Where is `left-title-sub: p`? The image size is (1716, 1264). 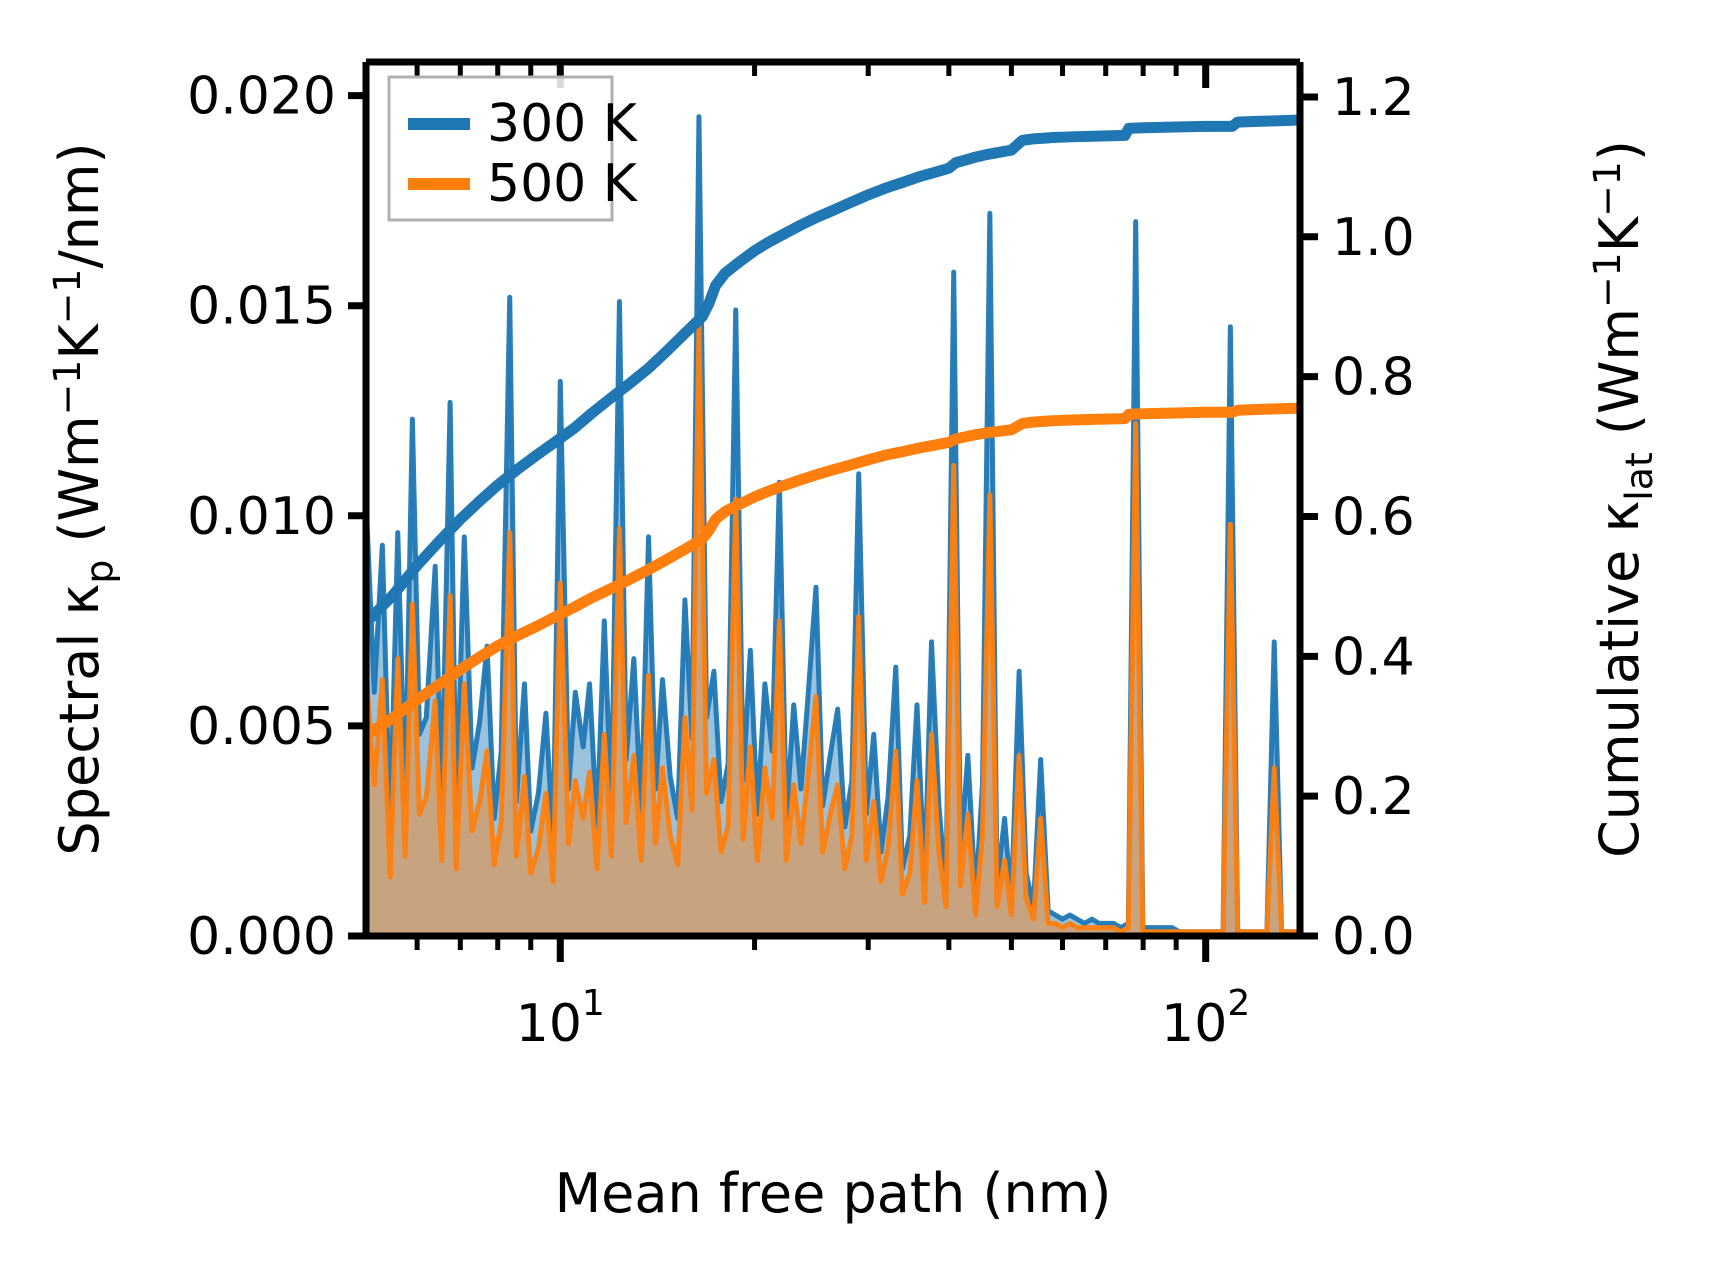 left-title-sub: p is located at coordinates (99, 572).